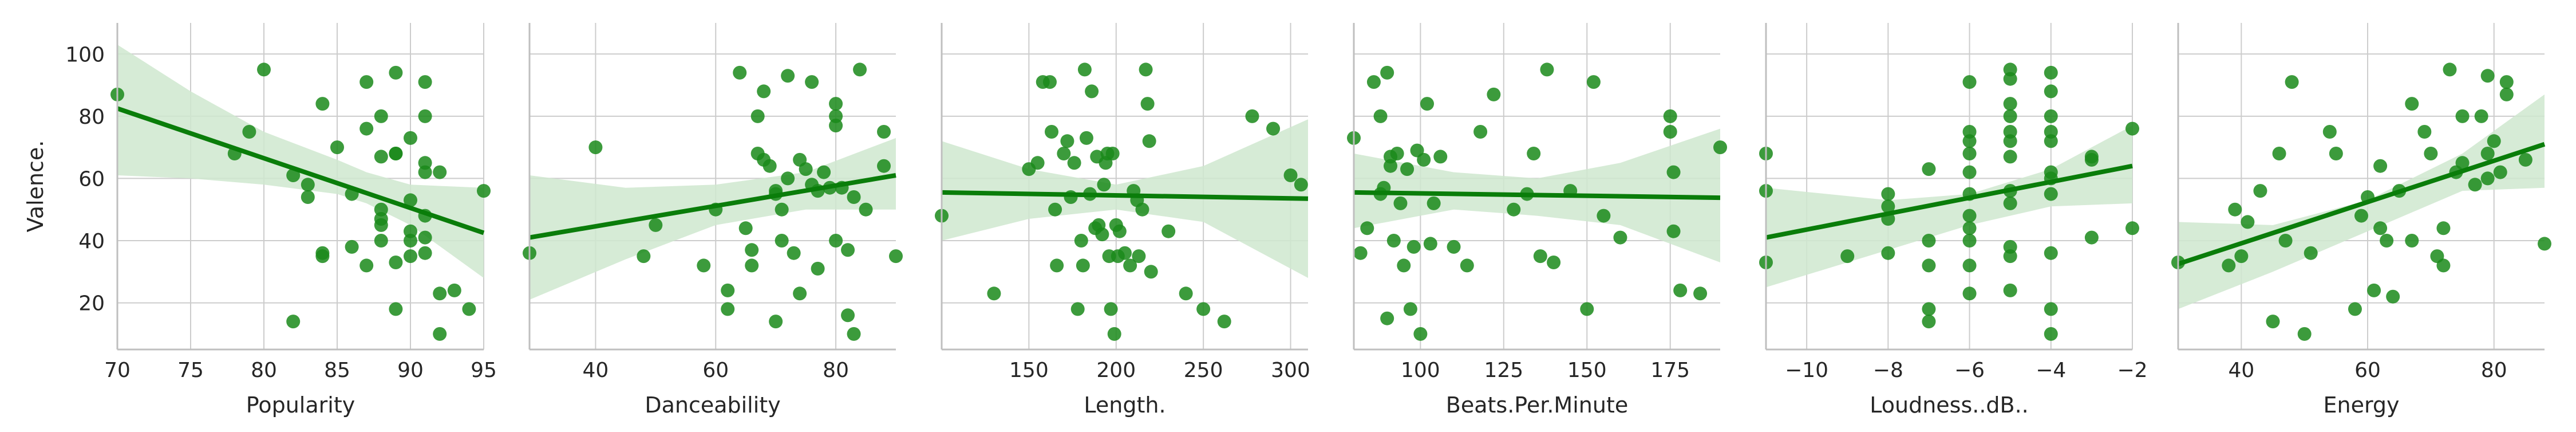 The height and width of the screenshot is (432, 2576). I want to click on x-tick-label: −2, so click(2132, 371).